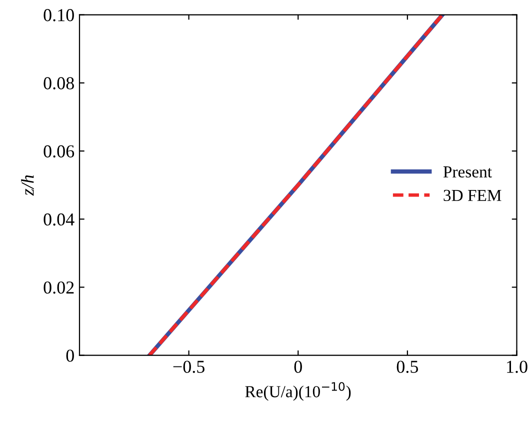  Describe the element at coordinates (59, 83) in the screenshot. I see `y-tick-label: 0.08` at that location.